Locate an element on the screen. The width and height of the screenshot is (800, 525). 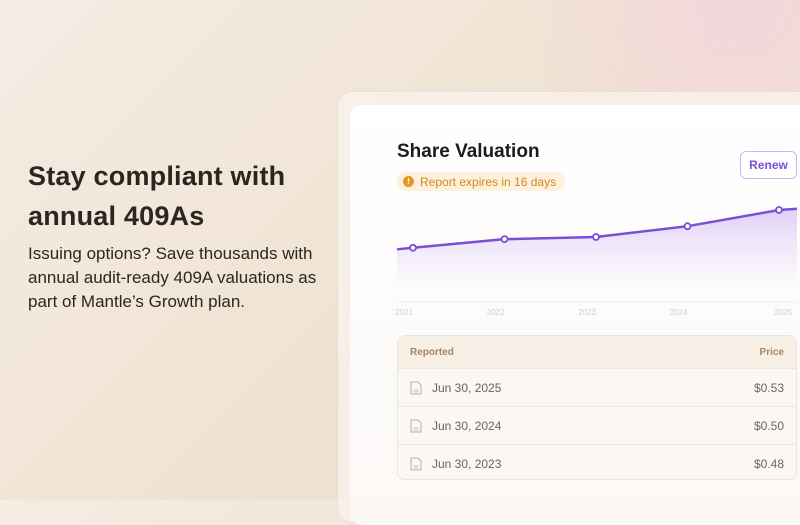
header-reported: Reported is located at coordinates (432, 352).